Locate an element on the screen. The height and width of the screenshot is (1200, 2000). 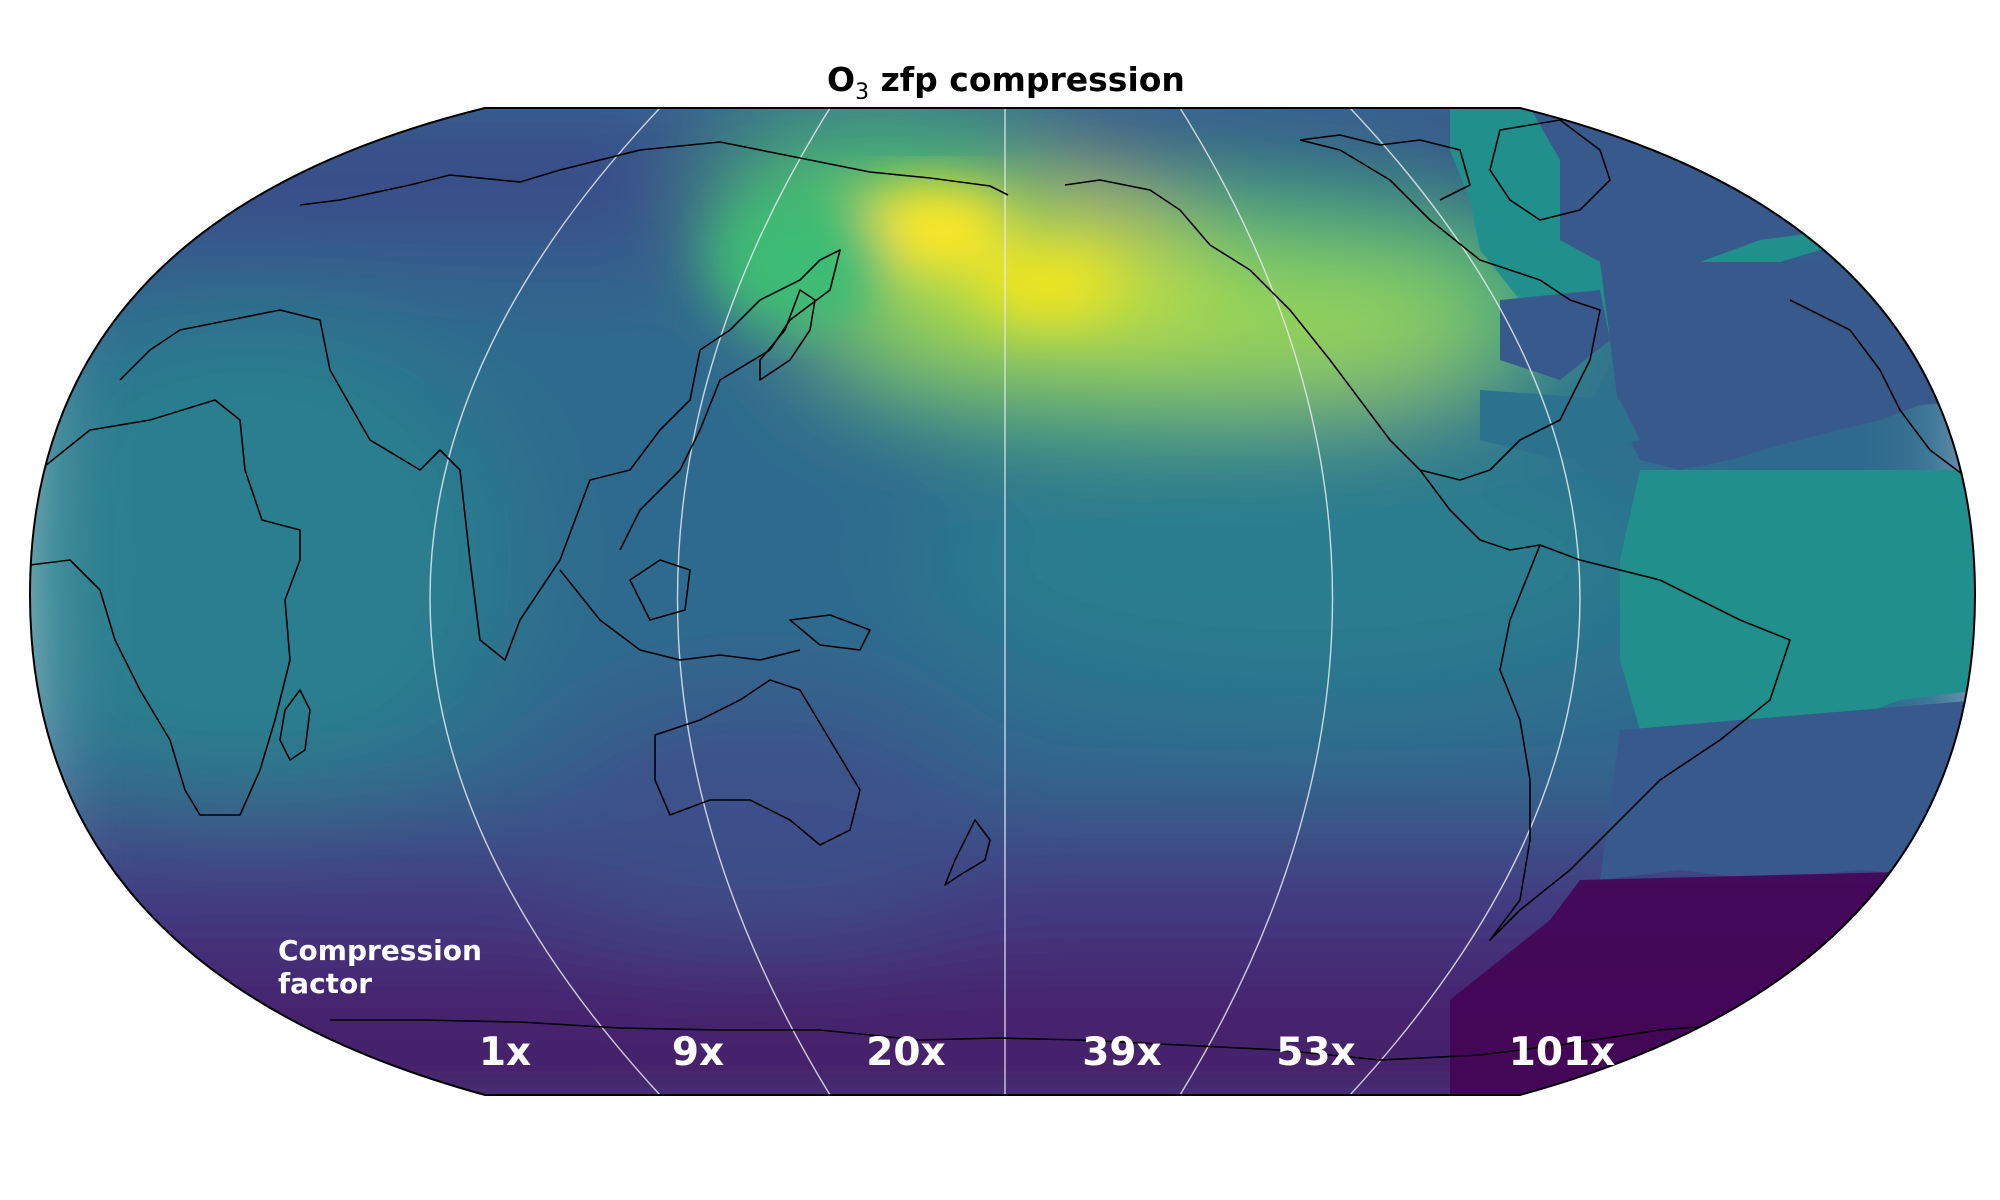
compression-factor-label: Compression factor is located at coordinates (385, 967).